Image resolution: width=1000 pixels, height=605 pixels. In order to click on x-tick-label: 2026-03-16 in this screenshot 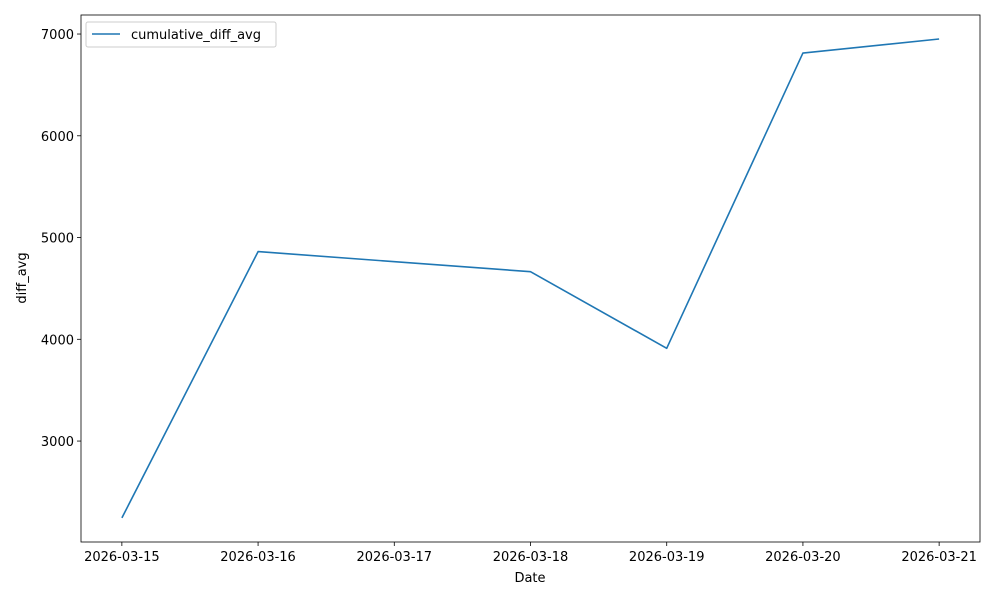, I will do `click(258, 557)`.